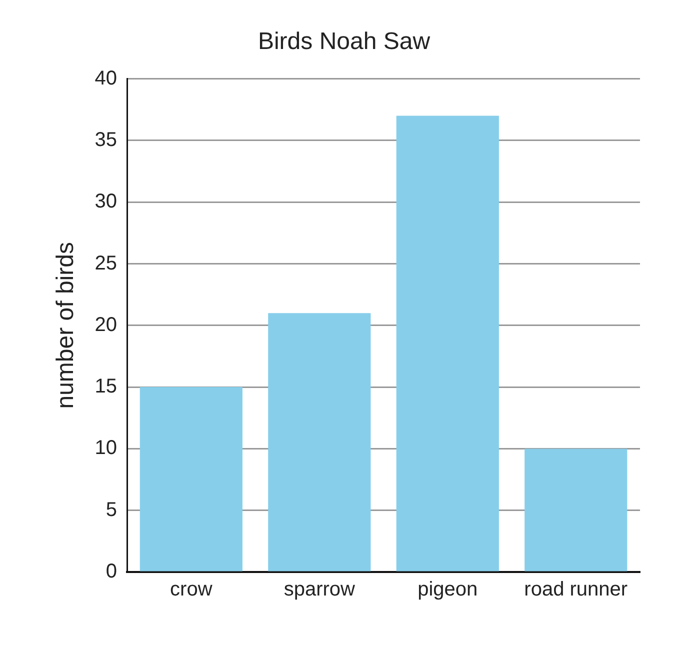 This screenshot has height=646, width=698. Describe the element at coordinates (448, 589) in the screenshot. I see `x-tick-label: pigeon` at that location.